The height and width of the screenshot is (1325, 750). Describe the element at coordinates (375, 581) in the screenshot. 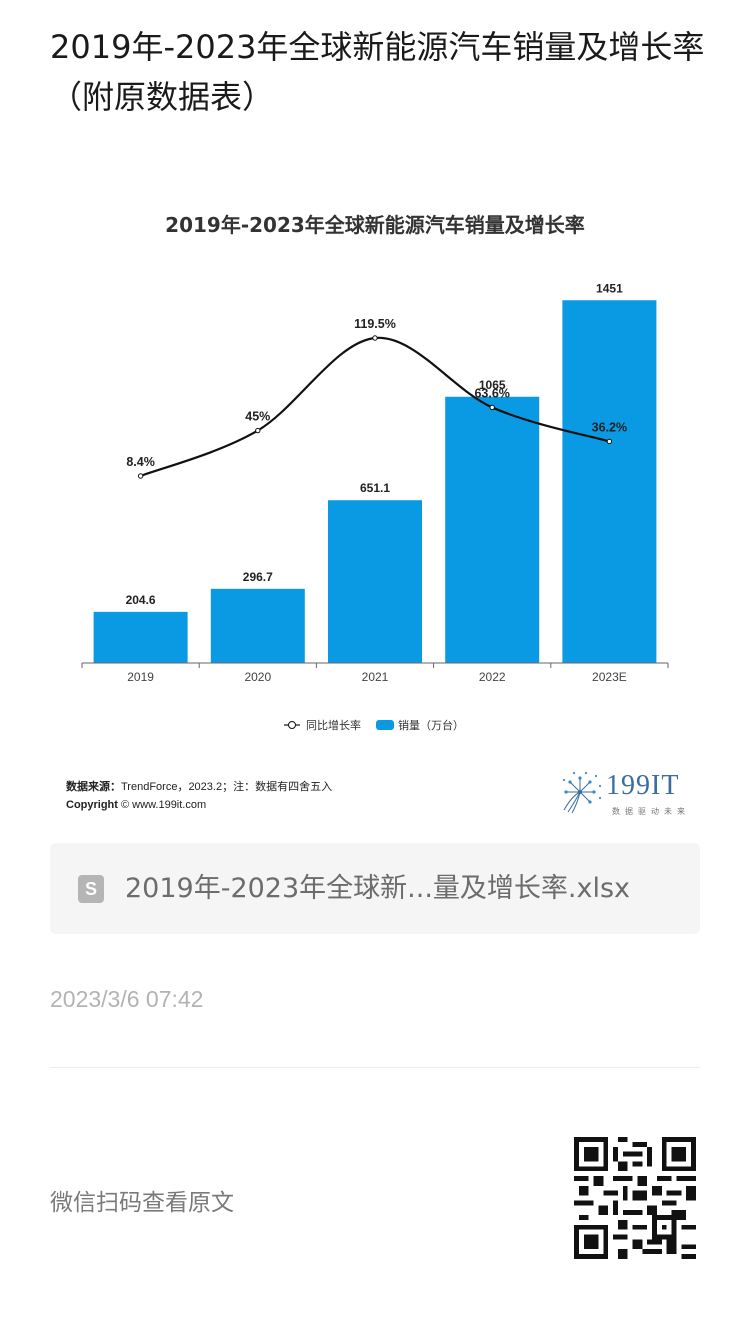

I see `bar-2021` at that location.